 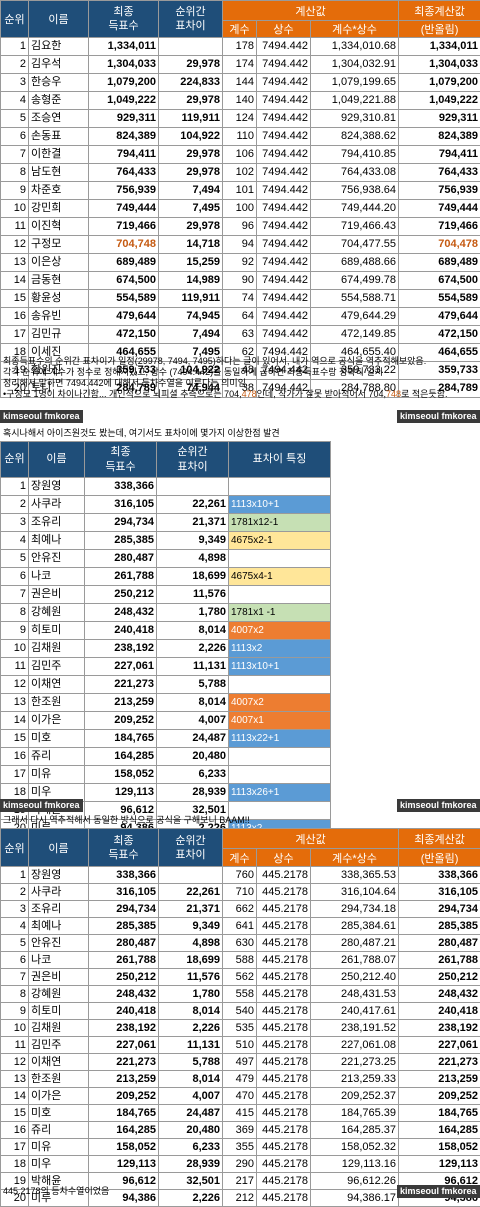 What do you see at coordinates (124, 209) in the screenshot?
I see `votes-cell: 749,444` at bounding box center [124, 209].